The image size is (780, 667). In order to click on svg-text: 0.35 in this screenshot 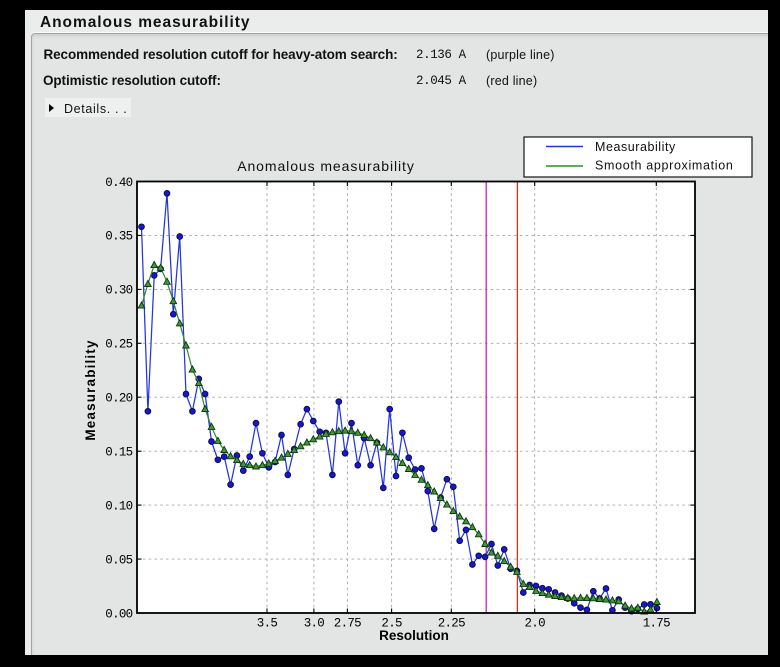, I will do `click(118, 237)`.